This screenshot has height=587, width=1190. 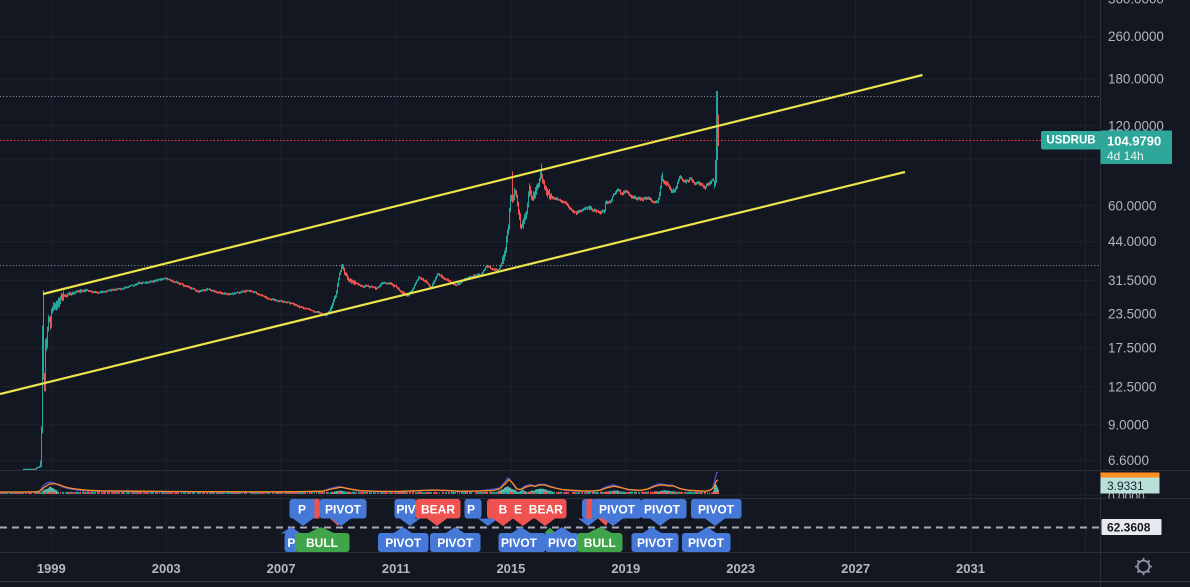 What do you see at coordinates (970, 568) in the screenshot?
I see `svg-text: 2031` at bounding box center [970, 568].